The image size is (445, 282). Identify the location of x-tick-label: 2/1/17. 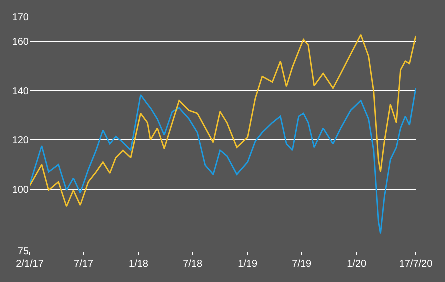
(30, 264).